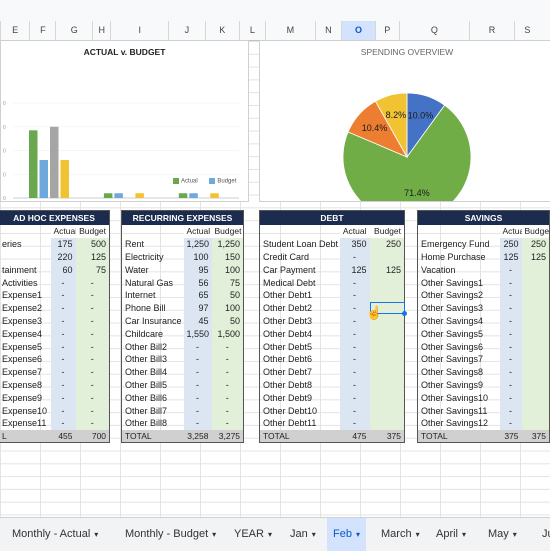 This screenshot has width=550, height=551. Describe the element at coordinates (146, 372) in the screenshot. I see `row-label: Other Bill4` at that location.